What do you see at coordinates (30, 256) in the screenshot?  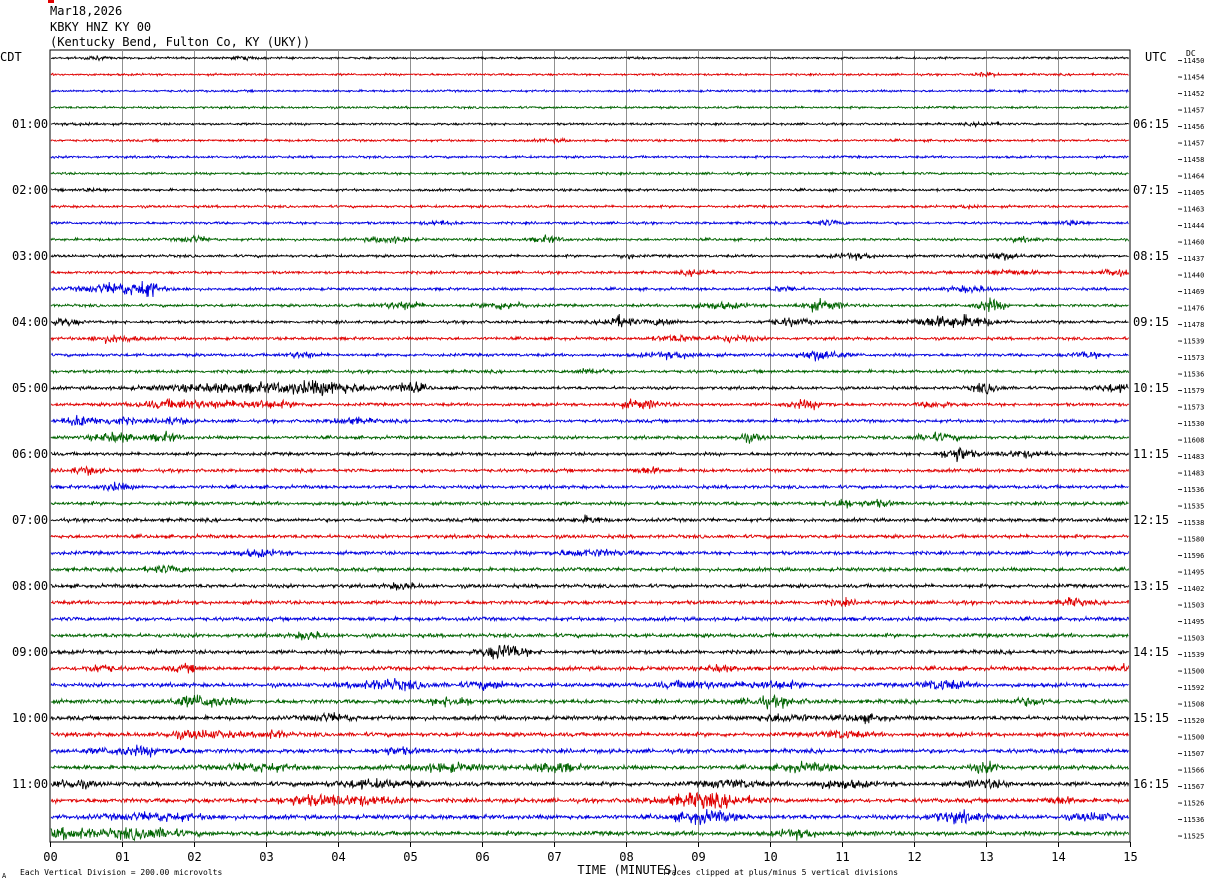 I see `left-hour-label: 03:00` at bounding box center [30, 256].